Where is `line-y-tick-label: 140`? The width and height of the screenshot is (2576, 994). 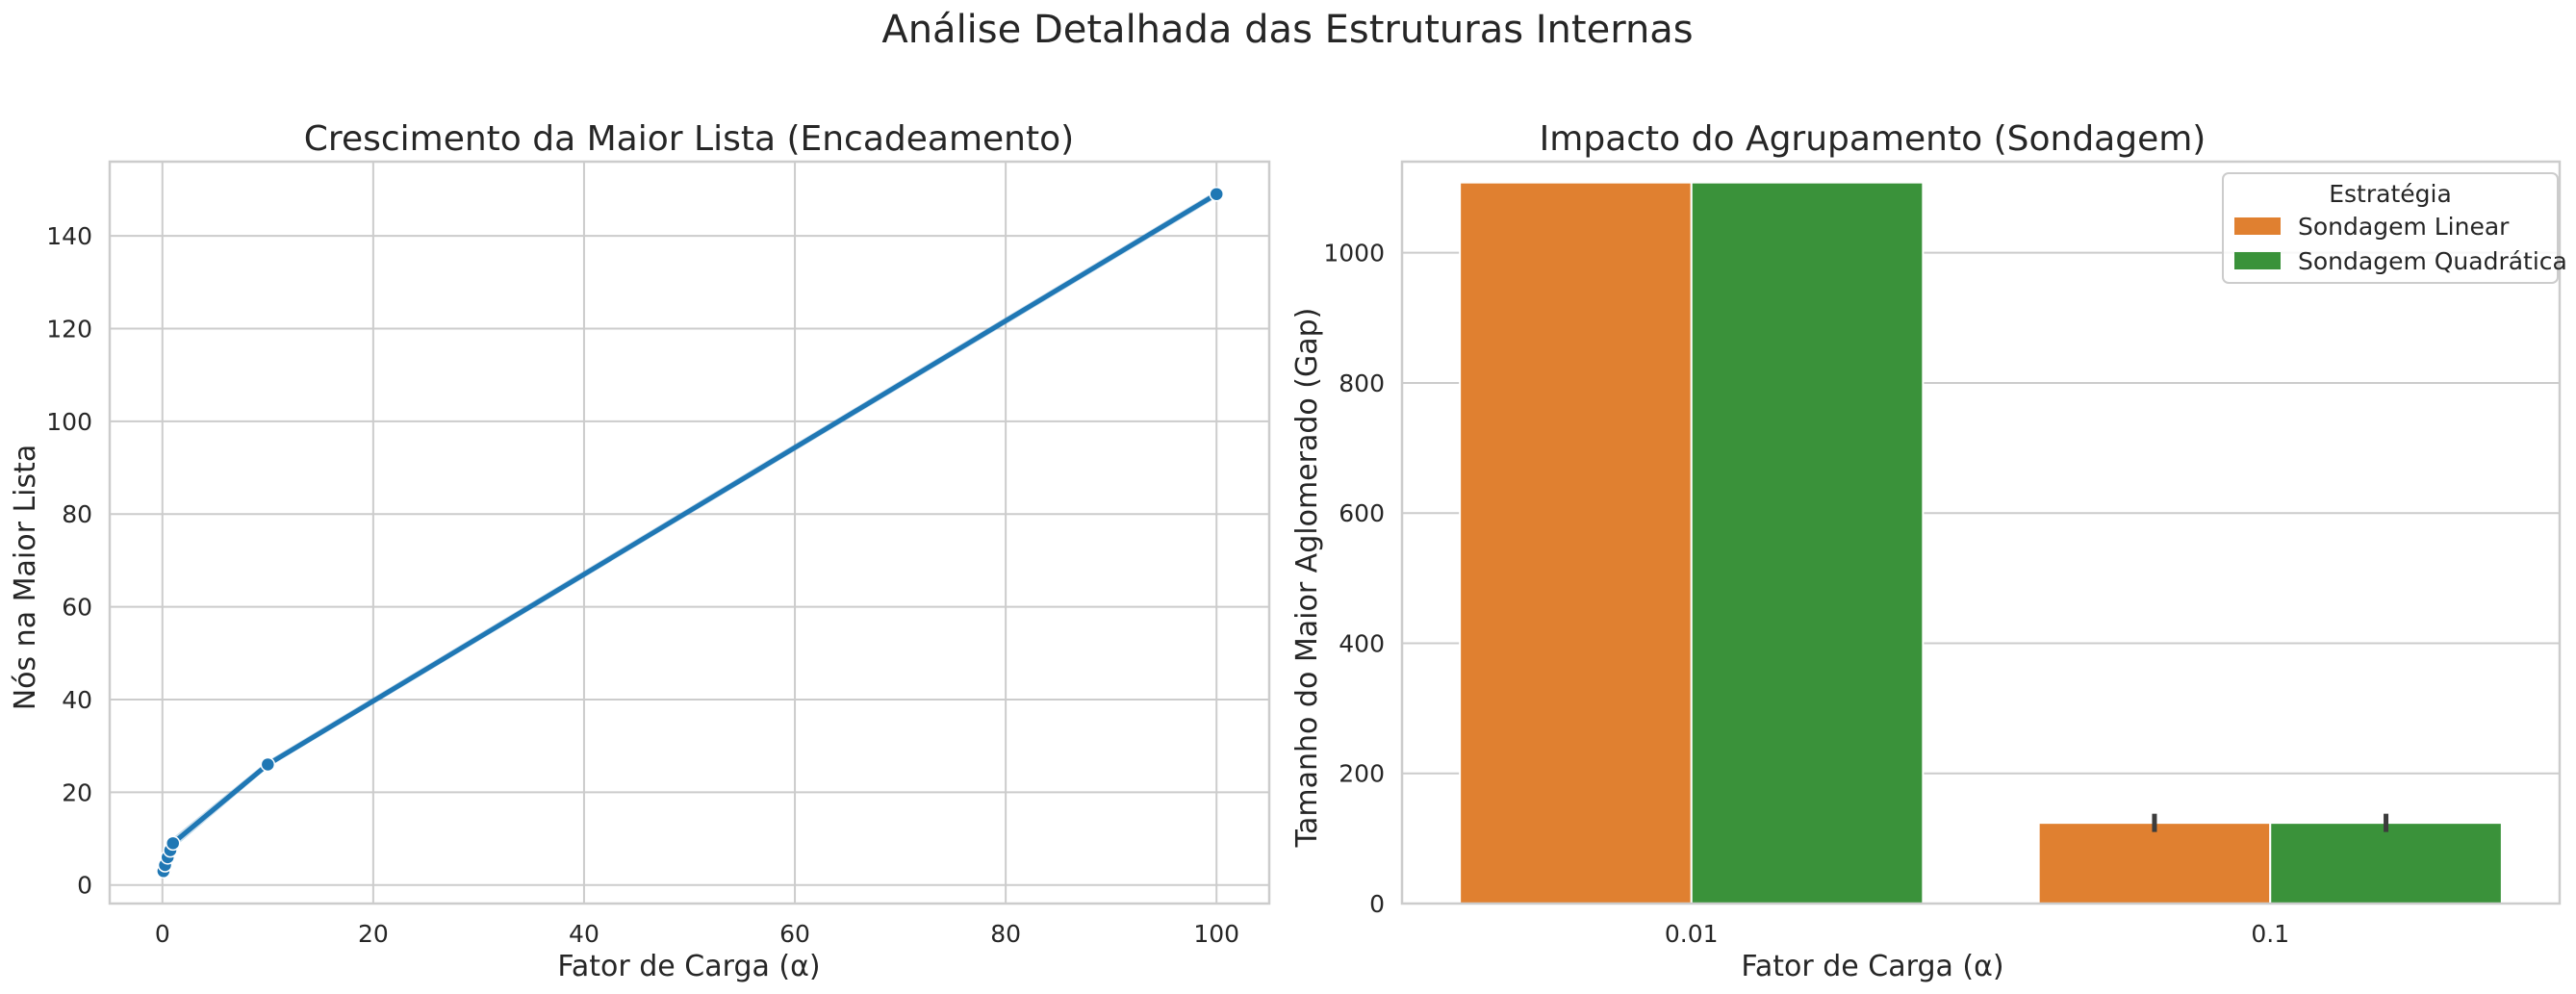 line-y-tick-label: 140 is located at coordinates (69, 236).